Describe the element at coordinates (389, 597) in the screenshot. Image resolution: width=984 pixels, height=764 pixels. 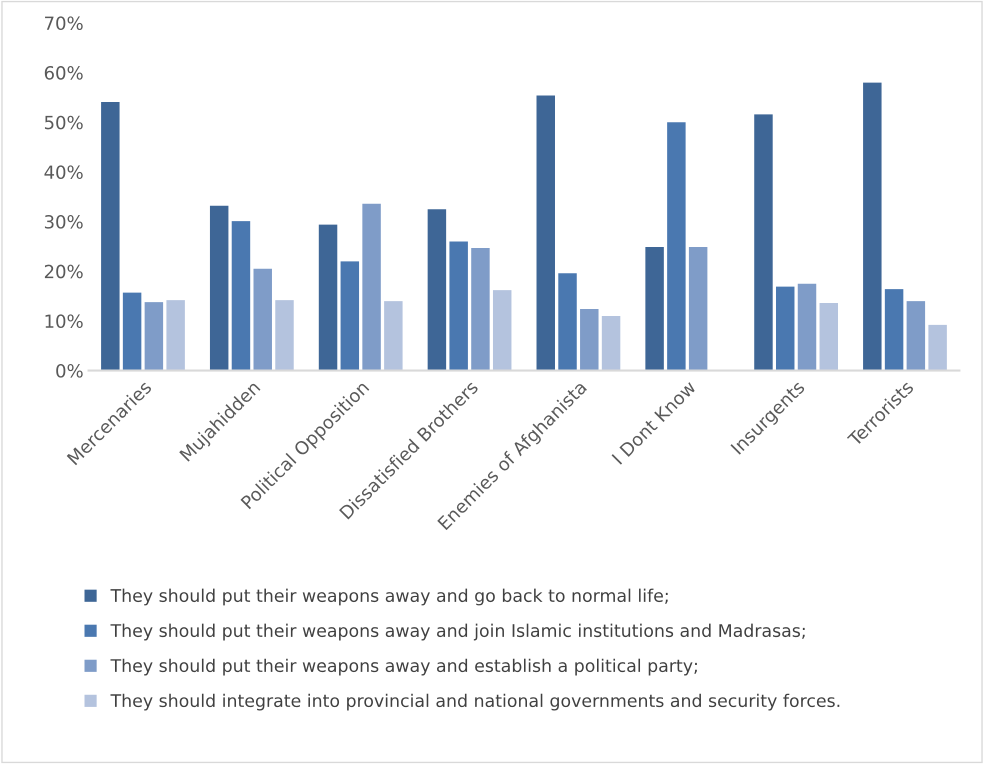
I see `legend-label: They should put their weapons away and go back to normal life;` at that location.